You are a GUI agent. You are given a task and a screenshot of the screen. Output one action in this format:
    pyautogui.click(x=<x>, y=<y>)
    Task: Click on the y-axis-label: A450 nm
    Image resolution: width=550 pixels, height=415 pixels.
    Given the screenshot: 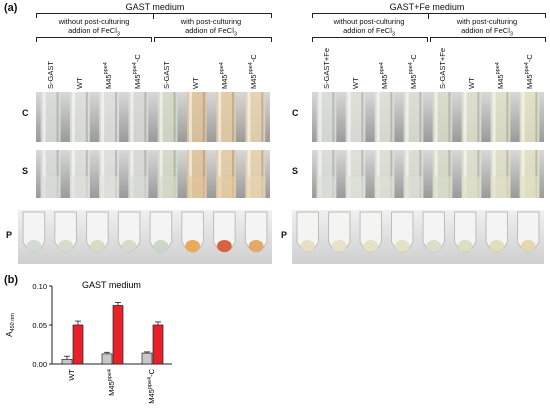 What is the action you would take?
    pyautogui.click(x=10, y=325)
    